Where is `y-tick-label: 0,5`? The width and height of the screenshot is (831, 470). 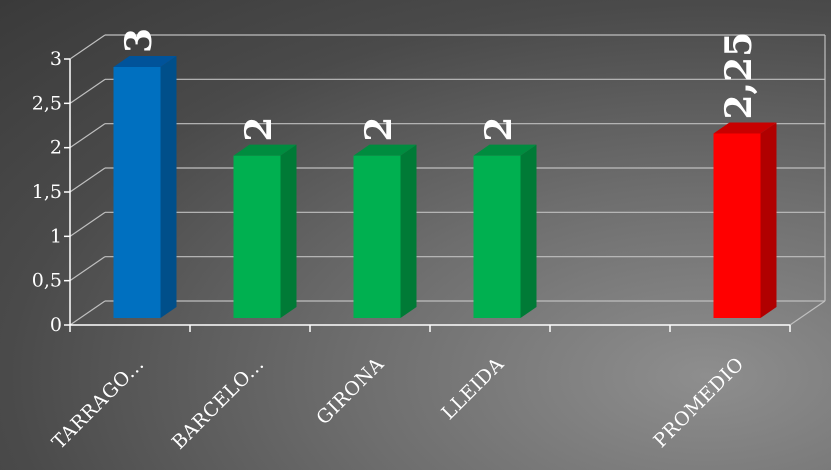 y-tick-label: 0,5 is located at coordinates (47, 281).